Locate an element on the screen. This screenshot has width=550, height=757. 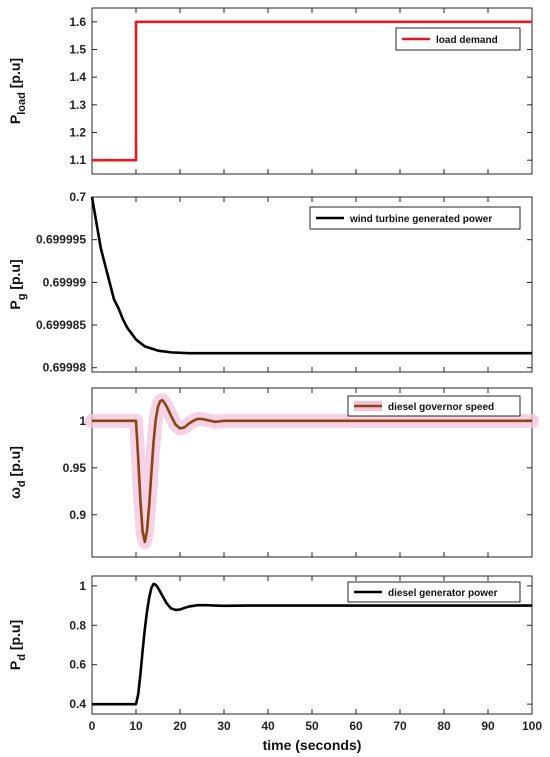
y-axis-label: ωd [p.u] is located at coordinates (17, 472).